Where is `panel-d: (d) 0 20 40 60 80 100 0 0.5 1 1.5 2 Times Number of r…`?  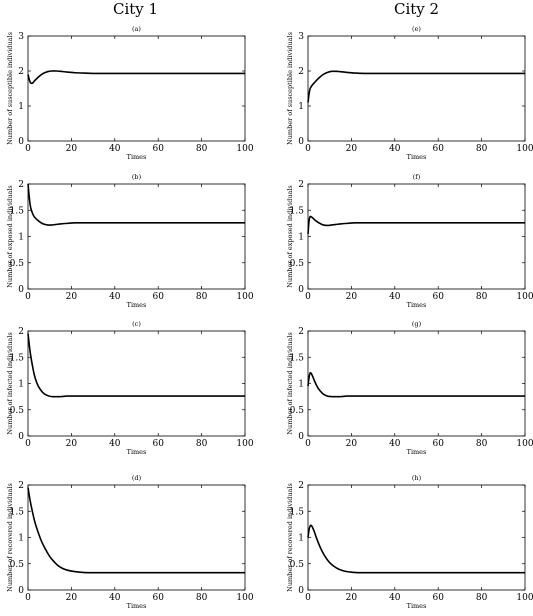
panel-d: (d) 0 20 40 60 80 100 0 0.5 1 1.5 2 Times Number of r… is located at coordinates (130, 542).